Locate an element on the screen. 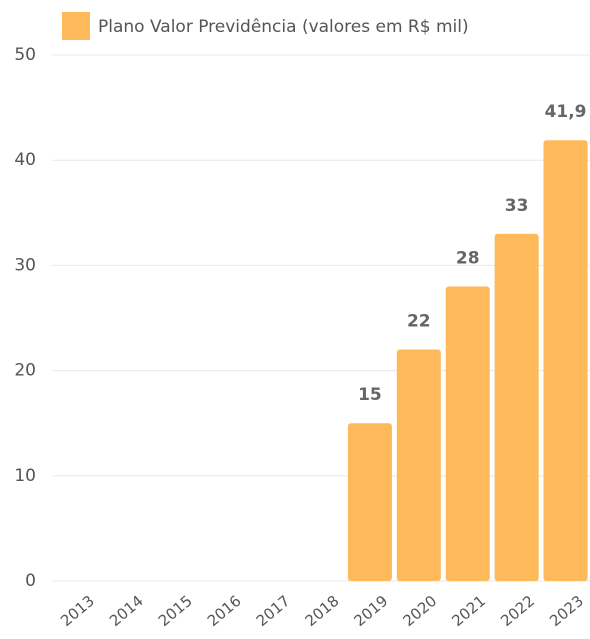 Image resolution: width=590 pixels, height=639 pixels. x-tick-label: 2016 is located at coordinates (224, 611).